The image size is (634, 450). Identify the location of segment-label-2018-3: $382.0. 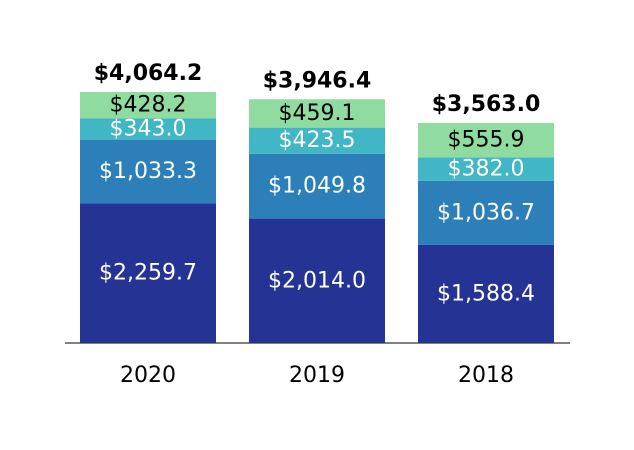
(486, 169).